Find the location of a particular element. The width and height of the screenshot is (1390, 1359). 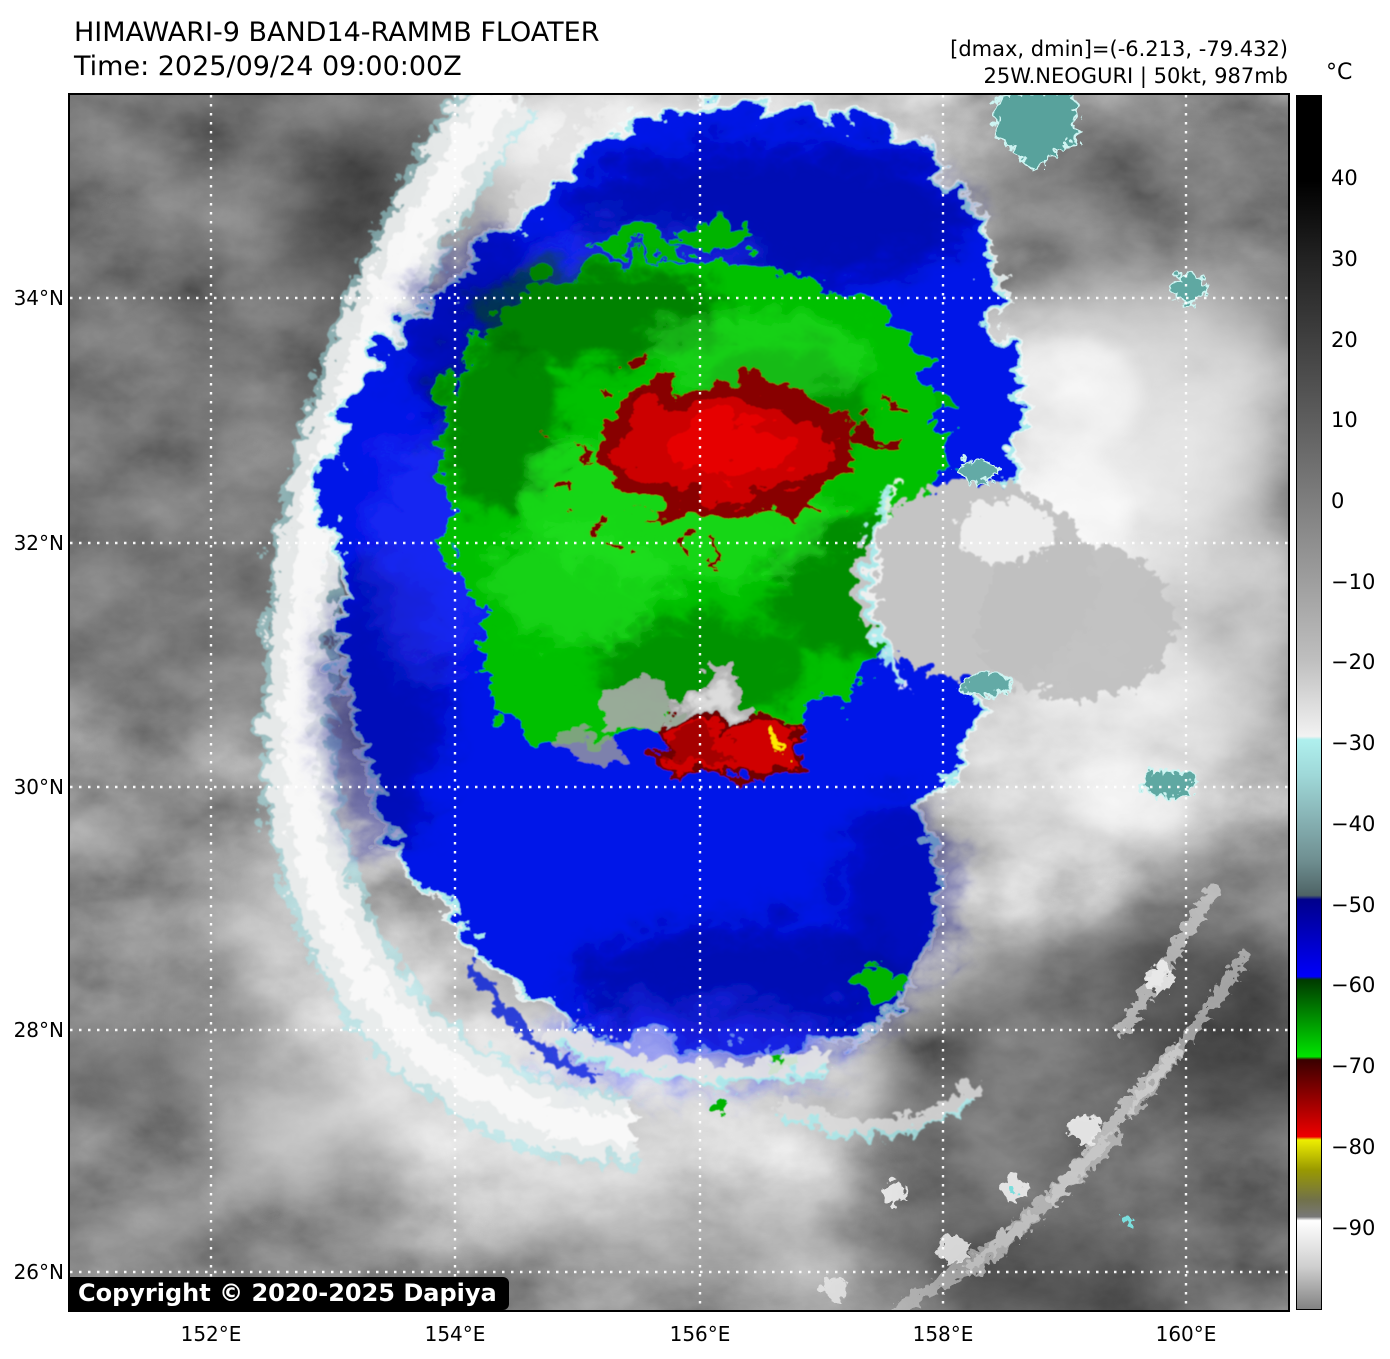

yellow-coldest-pixel is located at coordinates (763, 732).